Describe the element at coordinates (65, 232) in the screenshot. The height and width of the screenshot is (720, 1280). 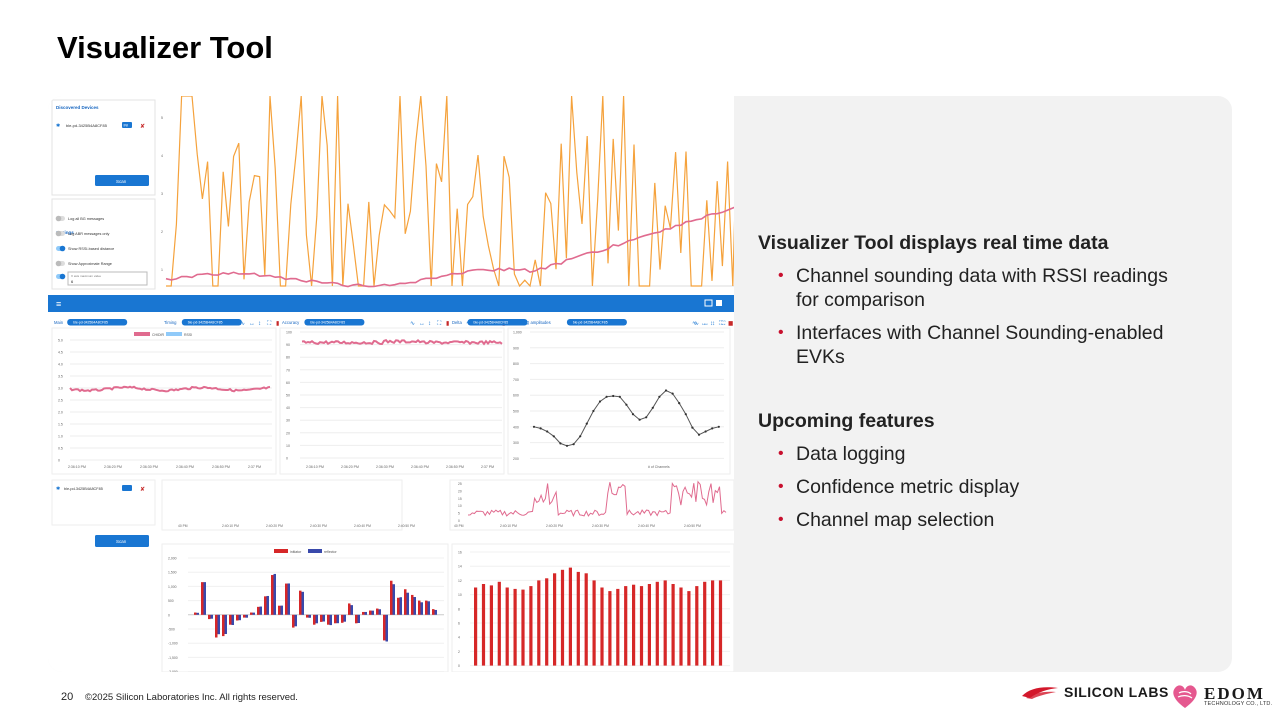
I see `settings-title: Settings` at that location.